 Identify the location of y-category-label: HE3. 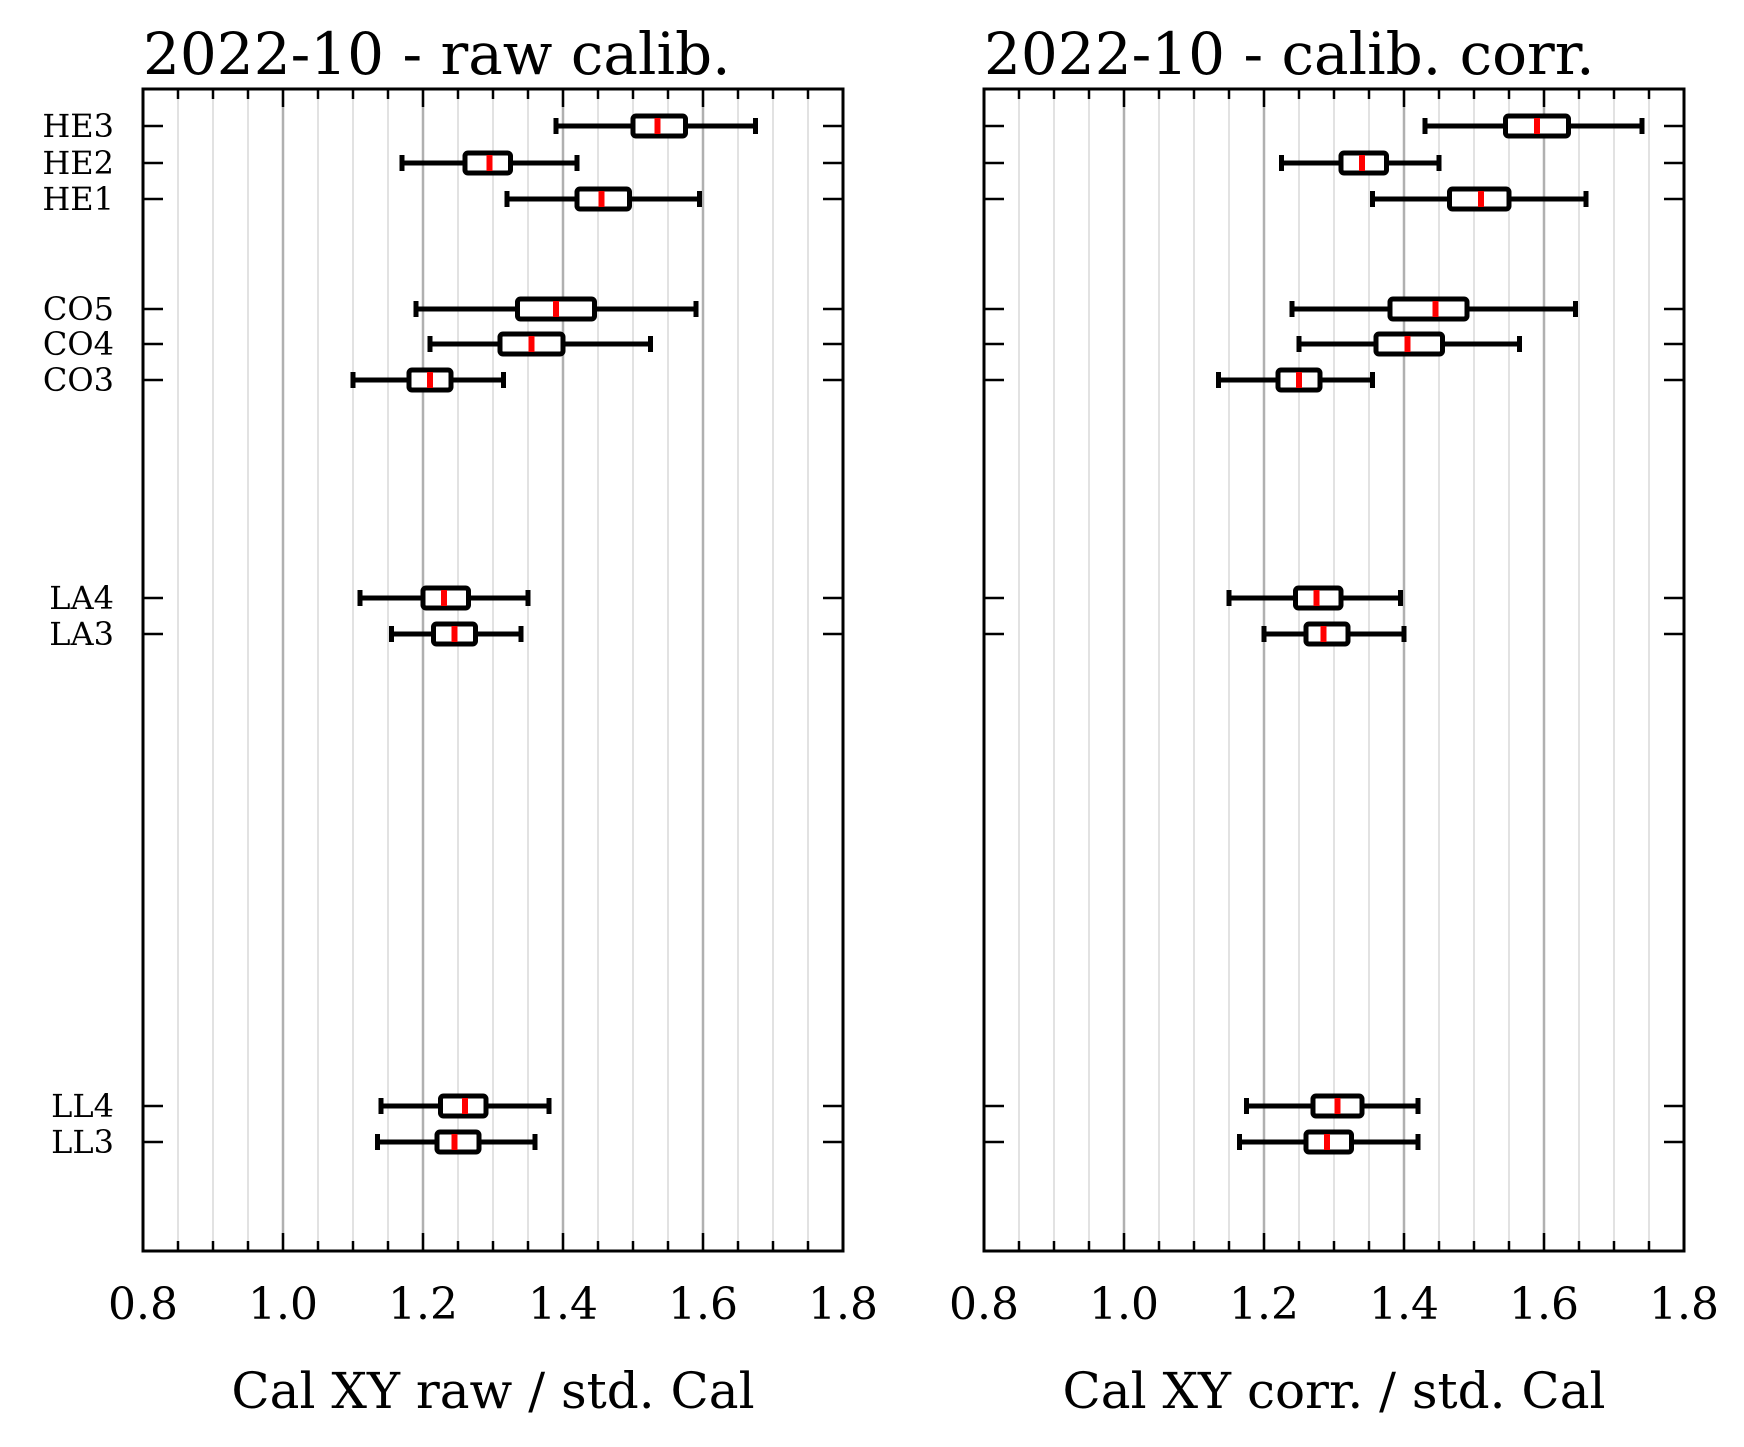
(78, 126).